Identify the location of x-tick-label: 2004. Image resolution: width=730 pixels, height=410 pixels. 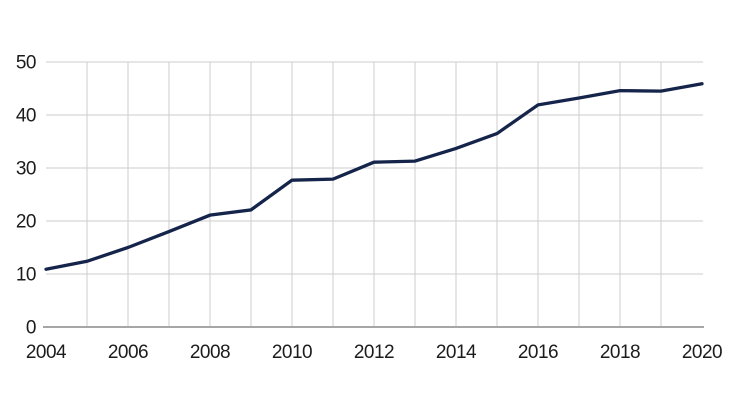
(46, 352).